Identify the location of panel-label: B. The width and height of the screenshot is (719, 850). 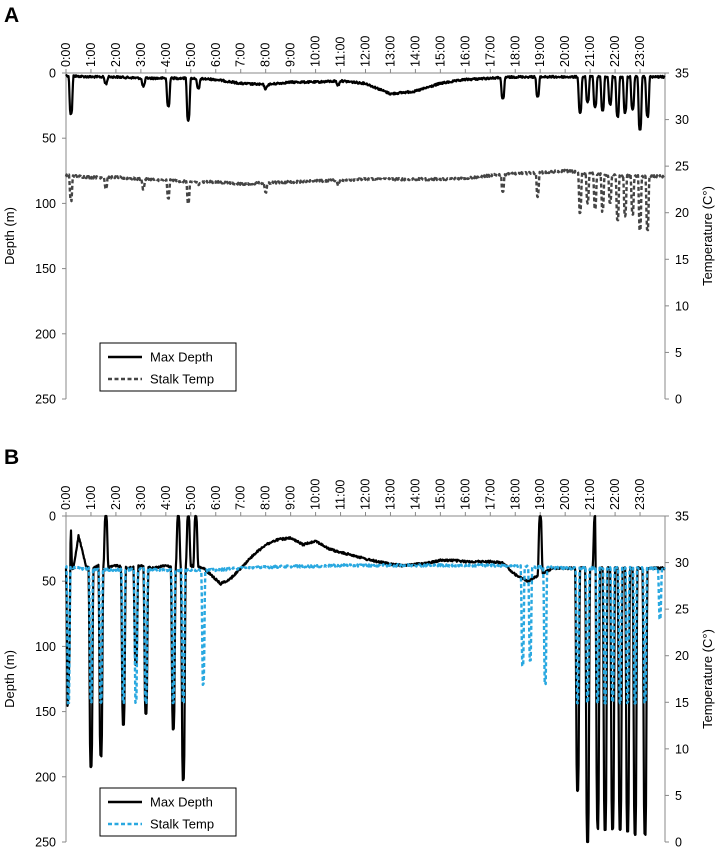
(11, 457).